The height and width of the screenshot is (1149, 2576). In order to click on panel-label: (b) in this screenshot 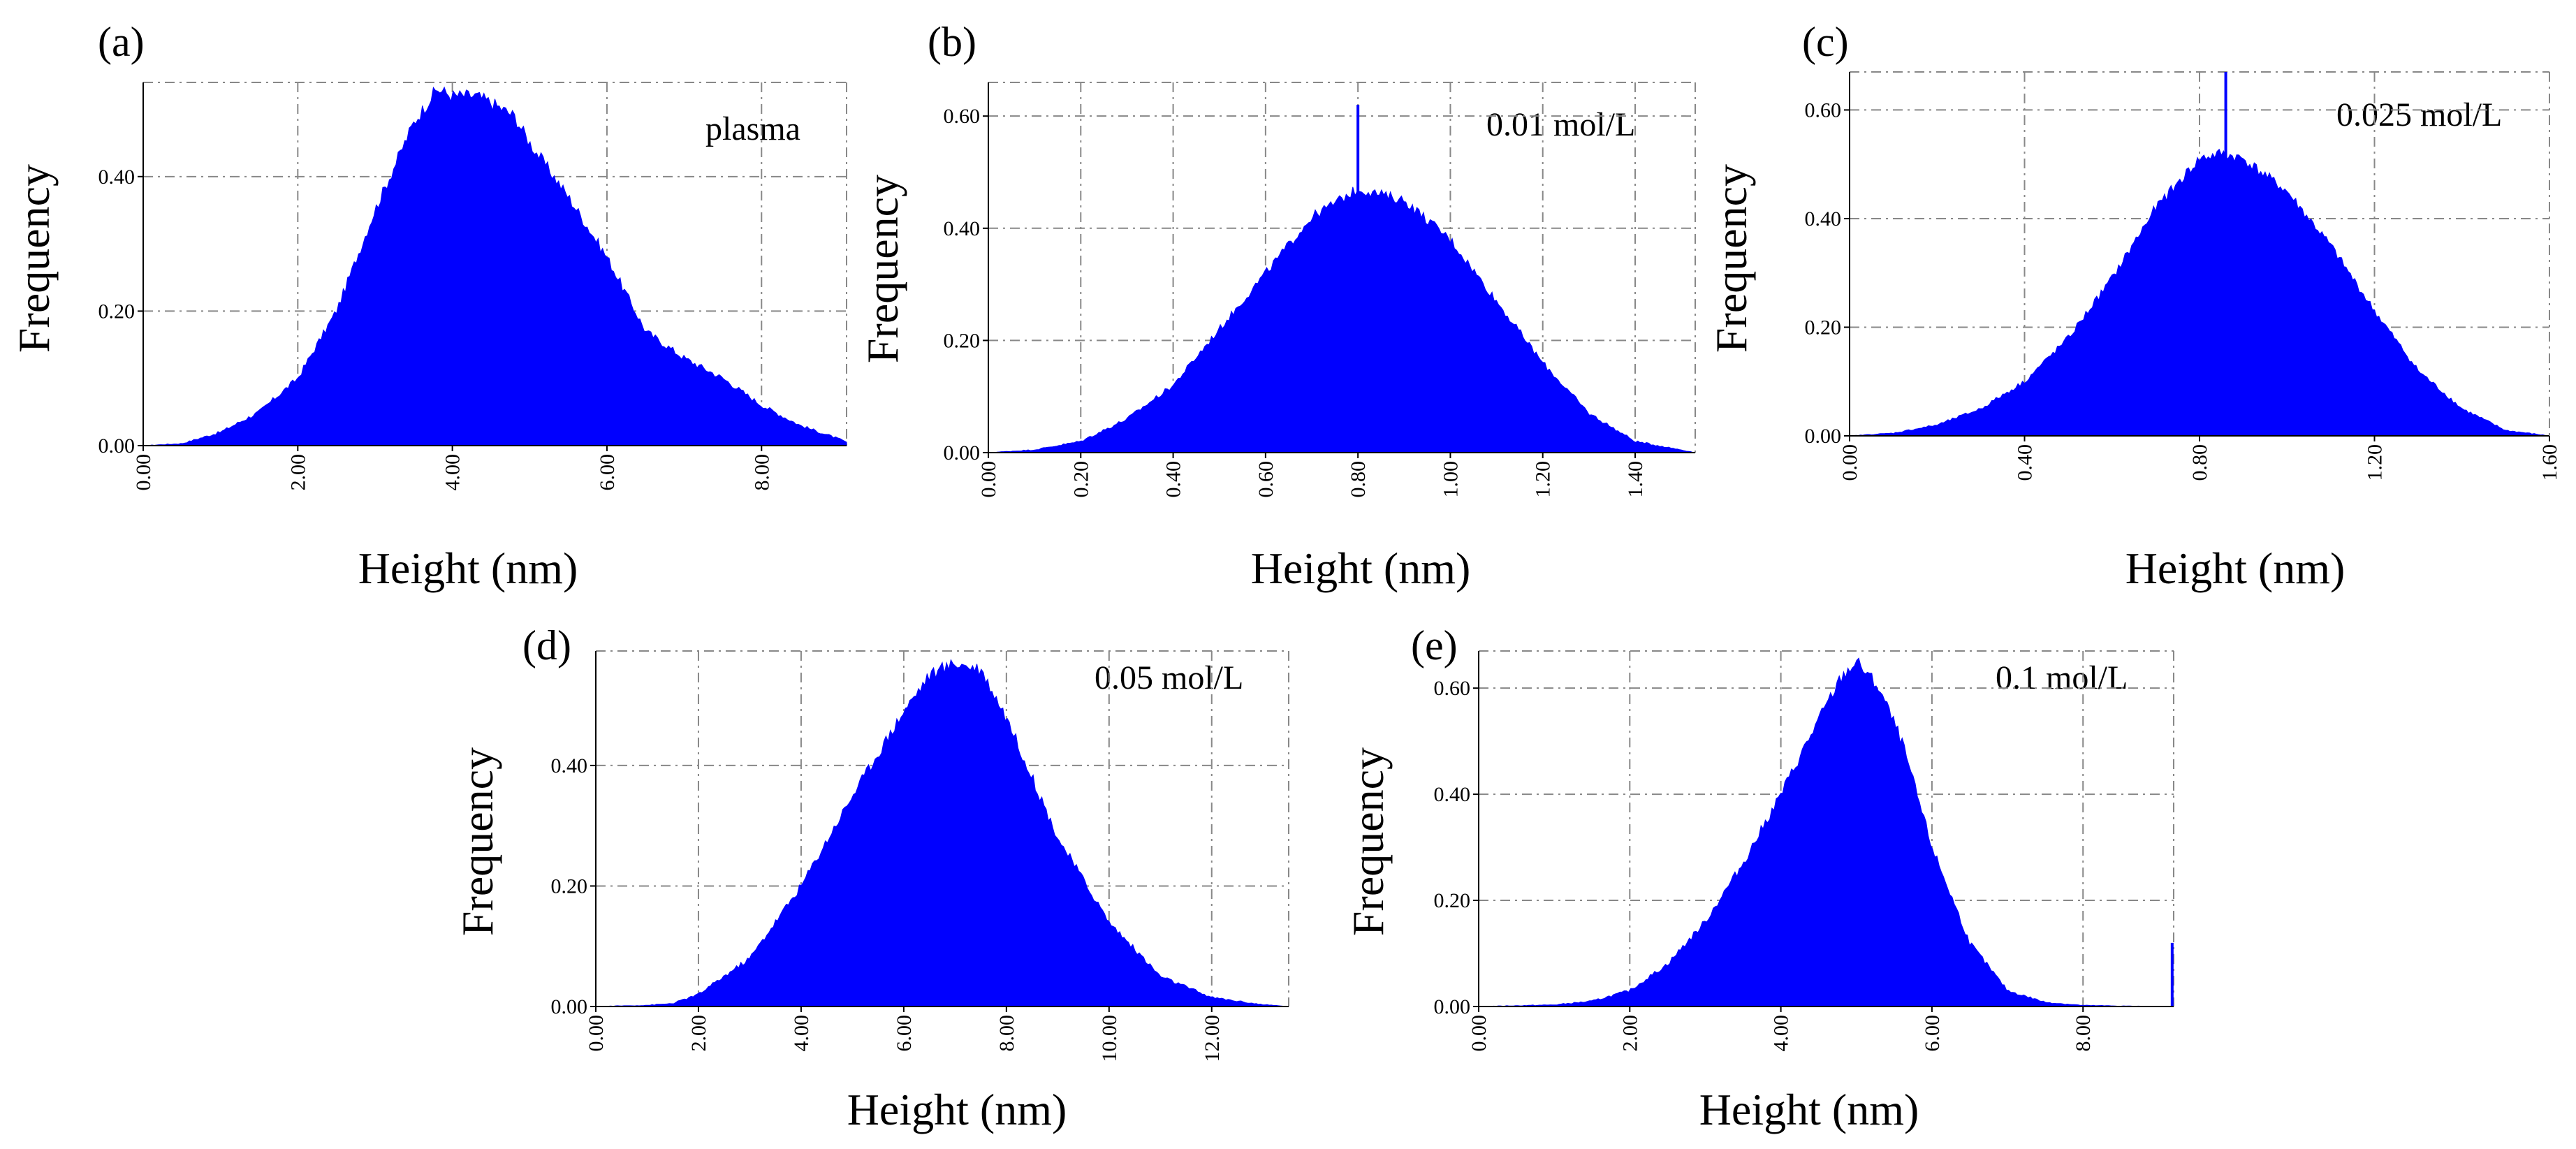, I will do `click(952, 42)`.